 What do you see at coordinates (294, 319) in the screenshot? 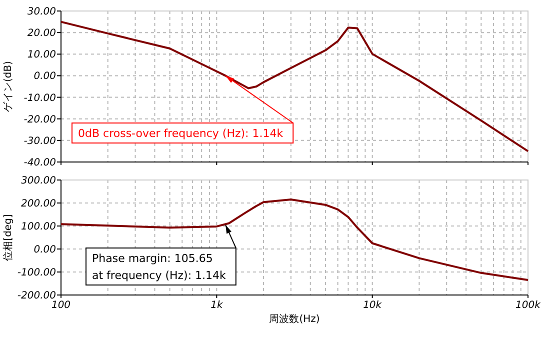
I see `x-axis-title: 周波数(Hz)` at bounding box center [294, 319].